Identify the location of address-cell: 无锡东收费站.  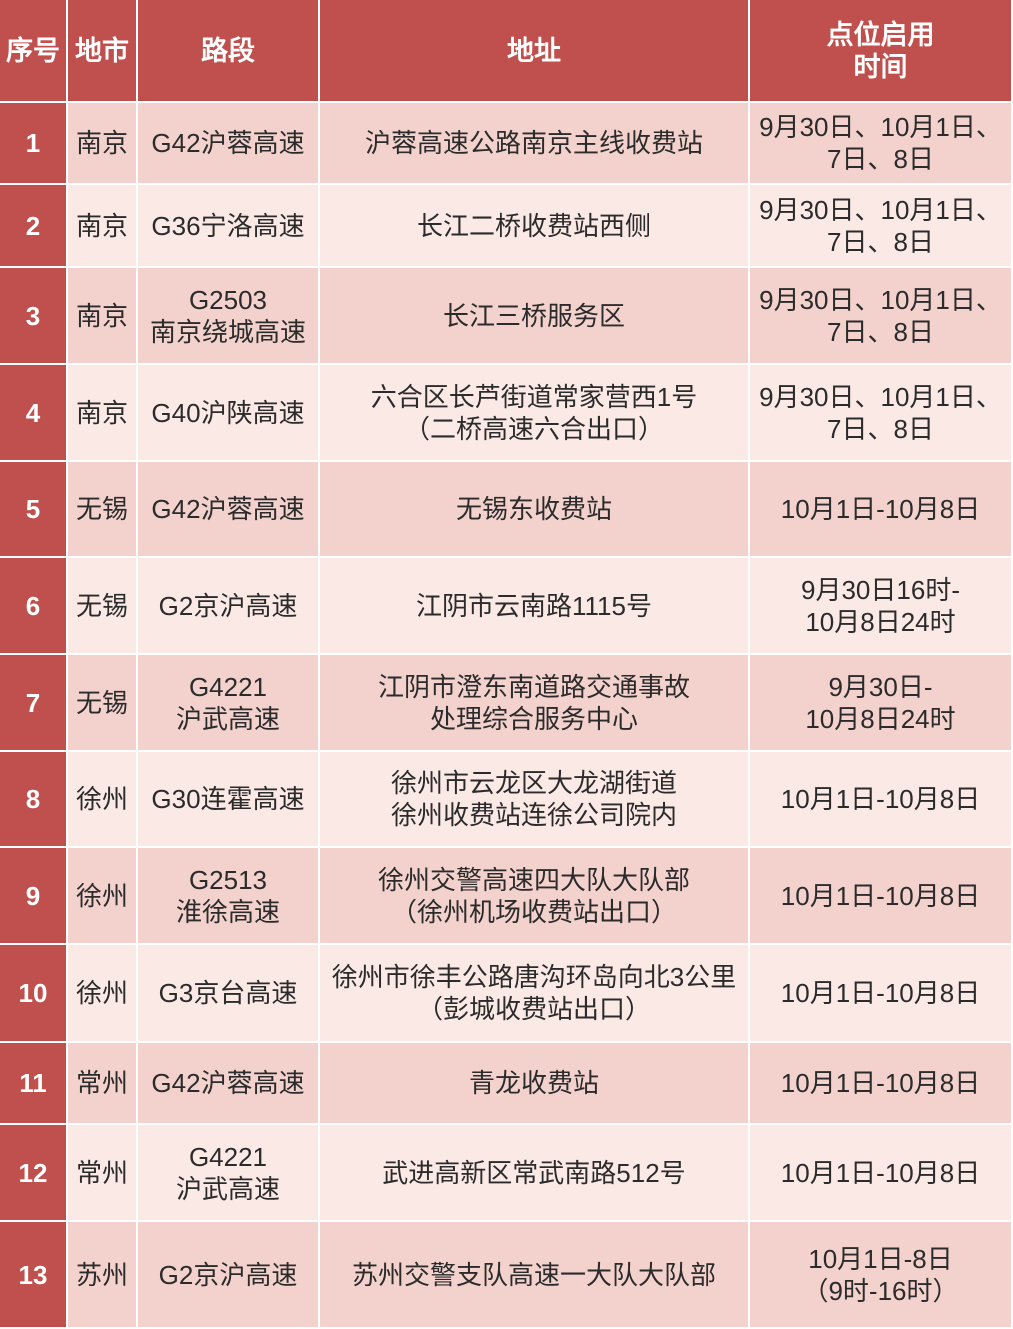
(534, 509).